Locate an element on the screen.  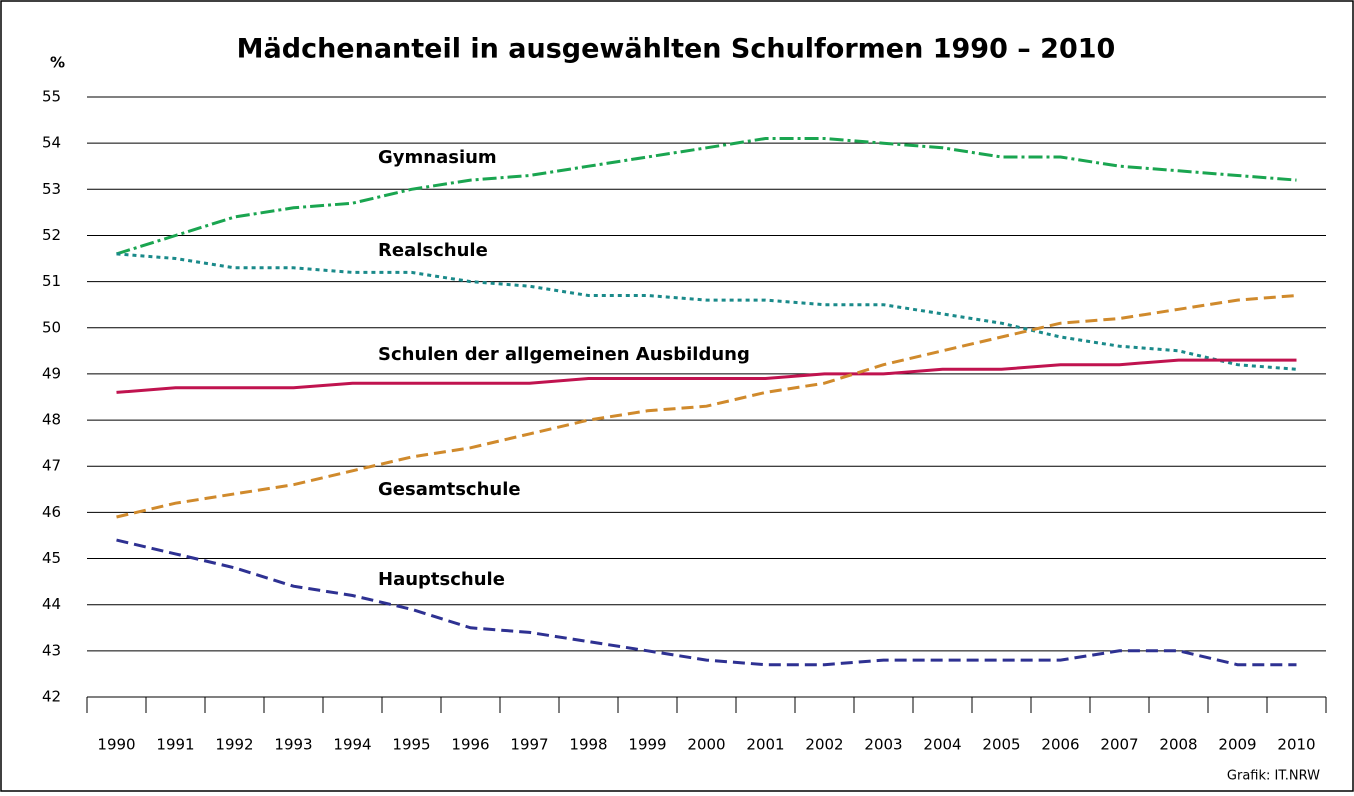
y-tick-label: 42 is located at coordinates (51, 697).